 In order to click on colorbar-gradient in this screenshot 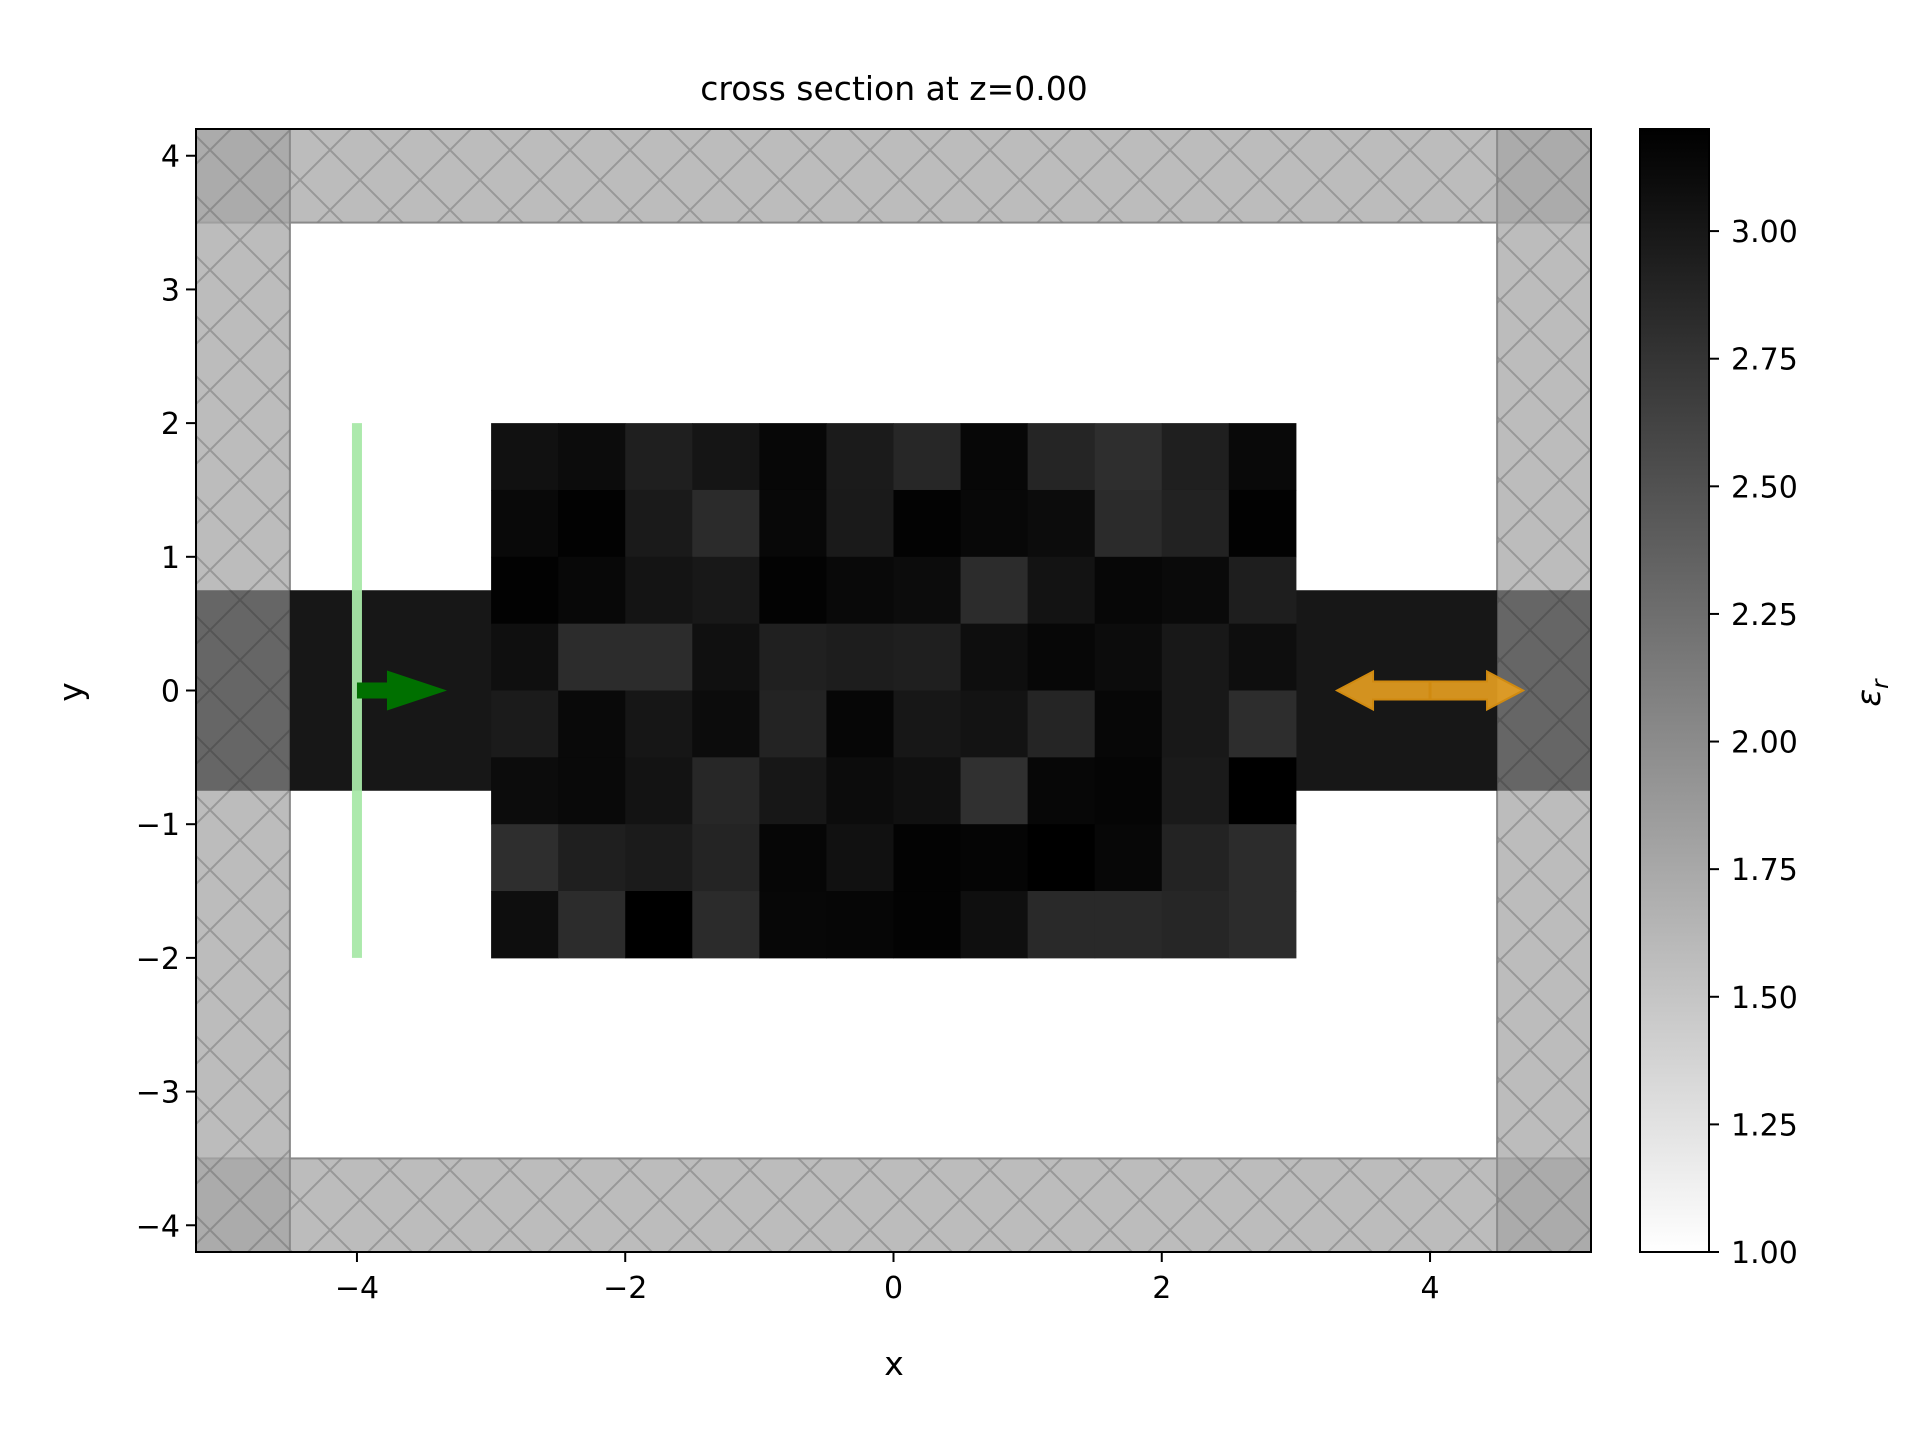, I will do `click(1674, 690)`.